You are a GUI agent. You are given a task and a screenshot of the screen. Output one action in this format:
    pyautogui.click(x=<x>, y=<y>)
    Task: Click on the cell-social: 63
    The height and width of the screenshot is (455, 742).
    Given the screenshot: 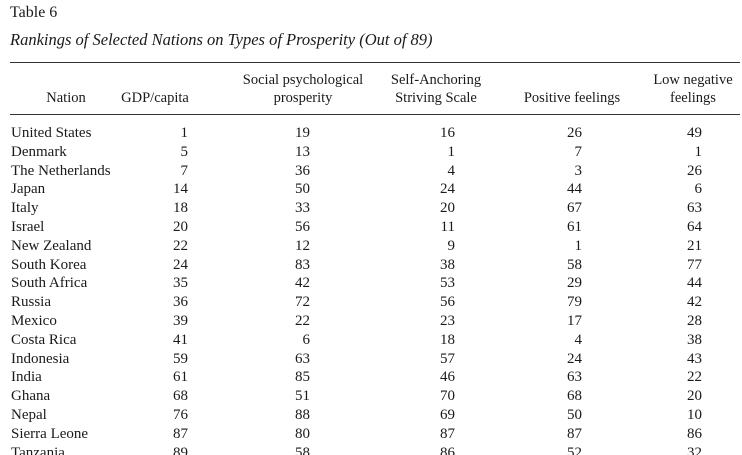 What is the action you would take?
    pyautogui.click(x=302, y=358)
    